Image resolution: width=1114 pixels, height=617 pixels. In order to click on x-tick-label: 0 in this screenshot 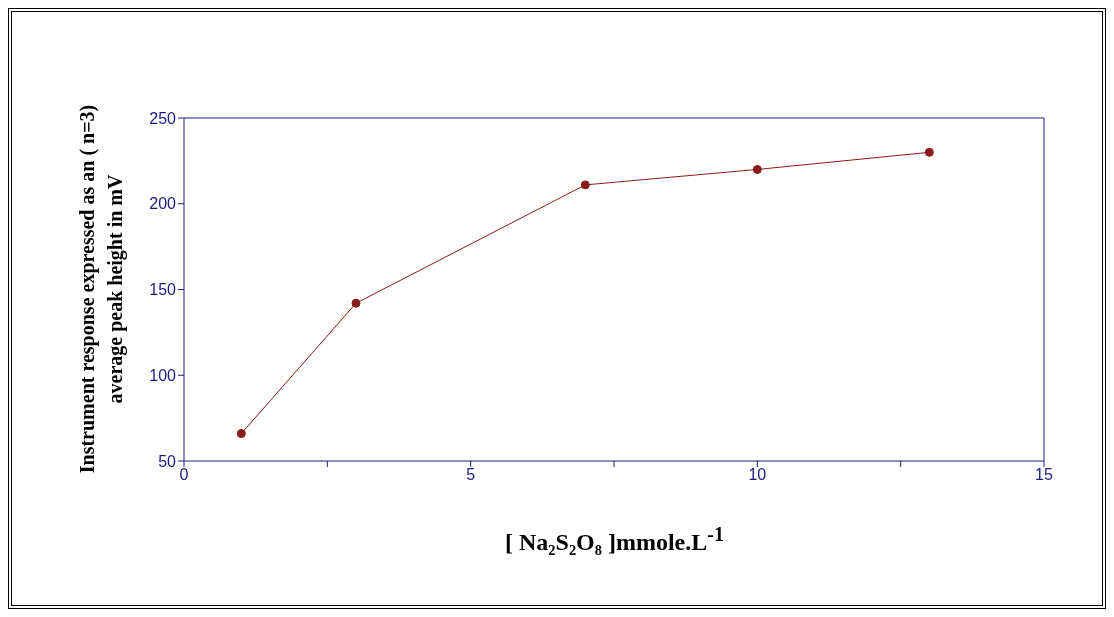, I will do `click(184, 475)`.